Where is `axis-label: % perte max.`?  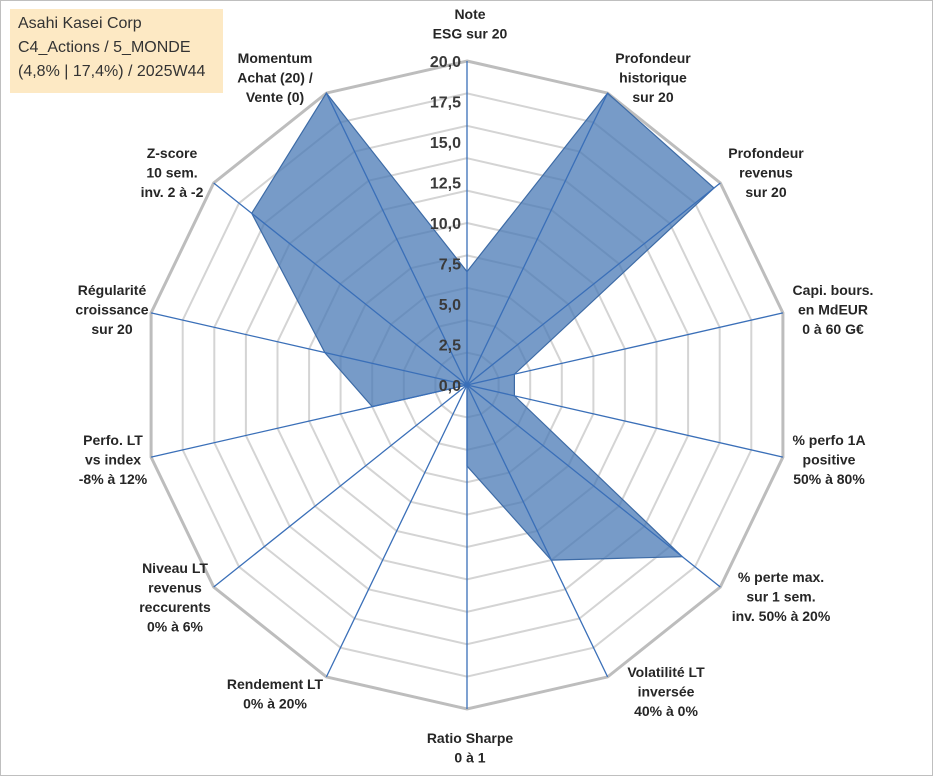
axis-label: % perte max. is located at coordinates (781, 577).